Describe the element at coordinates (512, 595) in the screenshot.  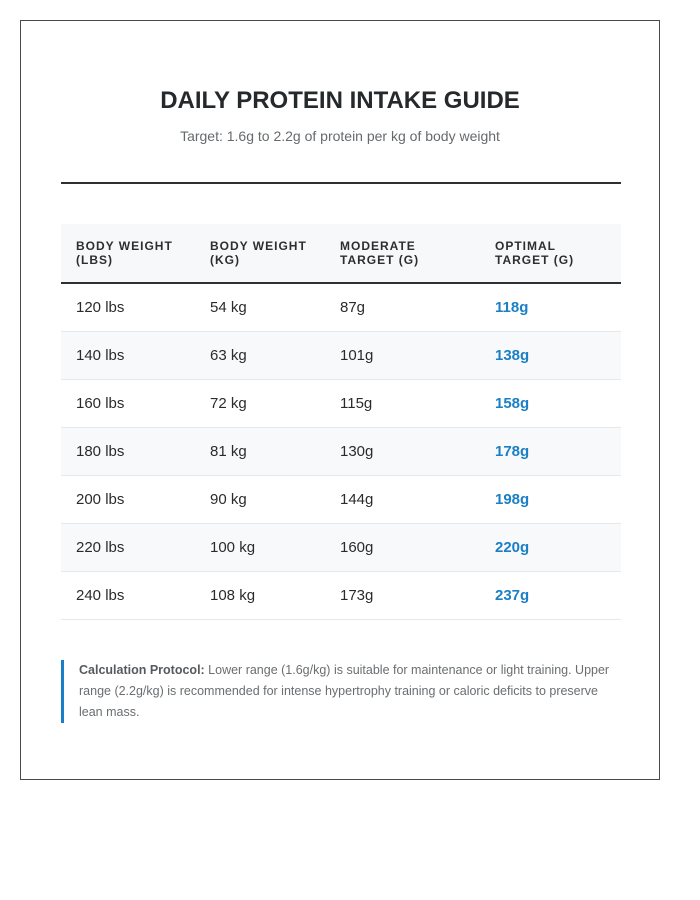
I see `cell-optimal: 237g` at that location.